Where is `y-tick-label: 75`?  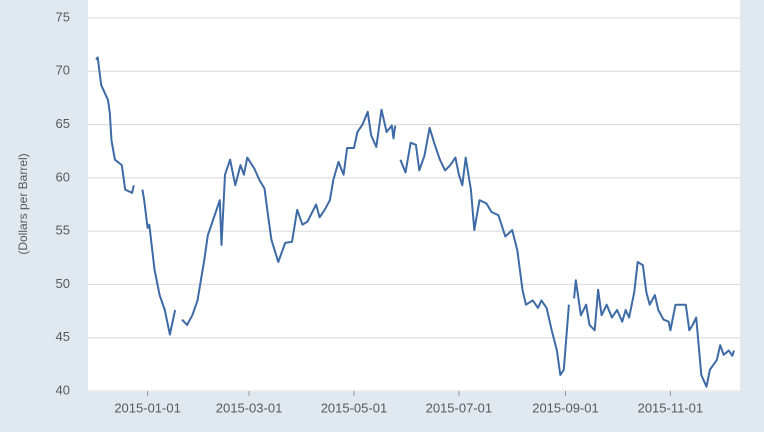
y-tick-label: 75 is located at coordinates (63, 16).